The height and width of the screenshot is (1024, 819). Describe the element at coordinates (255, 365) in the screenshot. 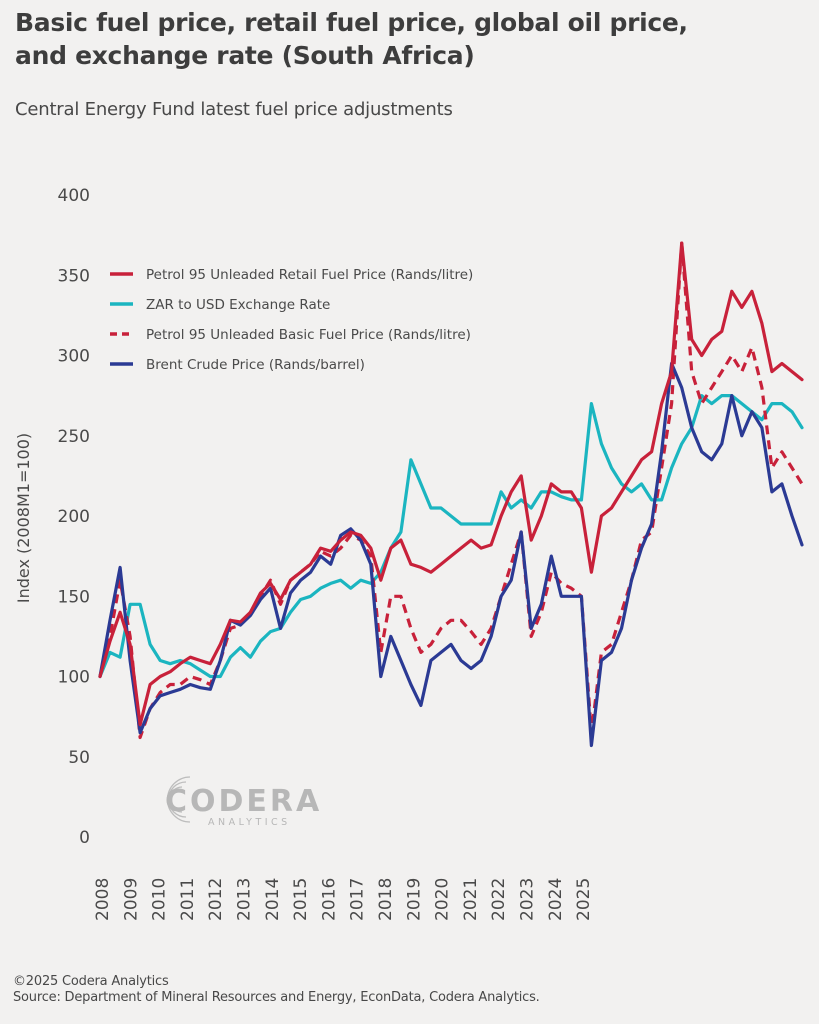

I see `legend-label: Brent Crude Price (Rands/barrel)` at that location.